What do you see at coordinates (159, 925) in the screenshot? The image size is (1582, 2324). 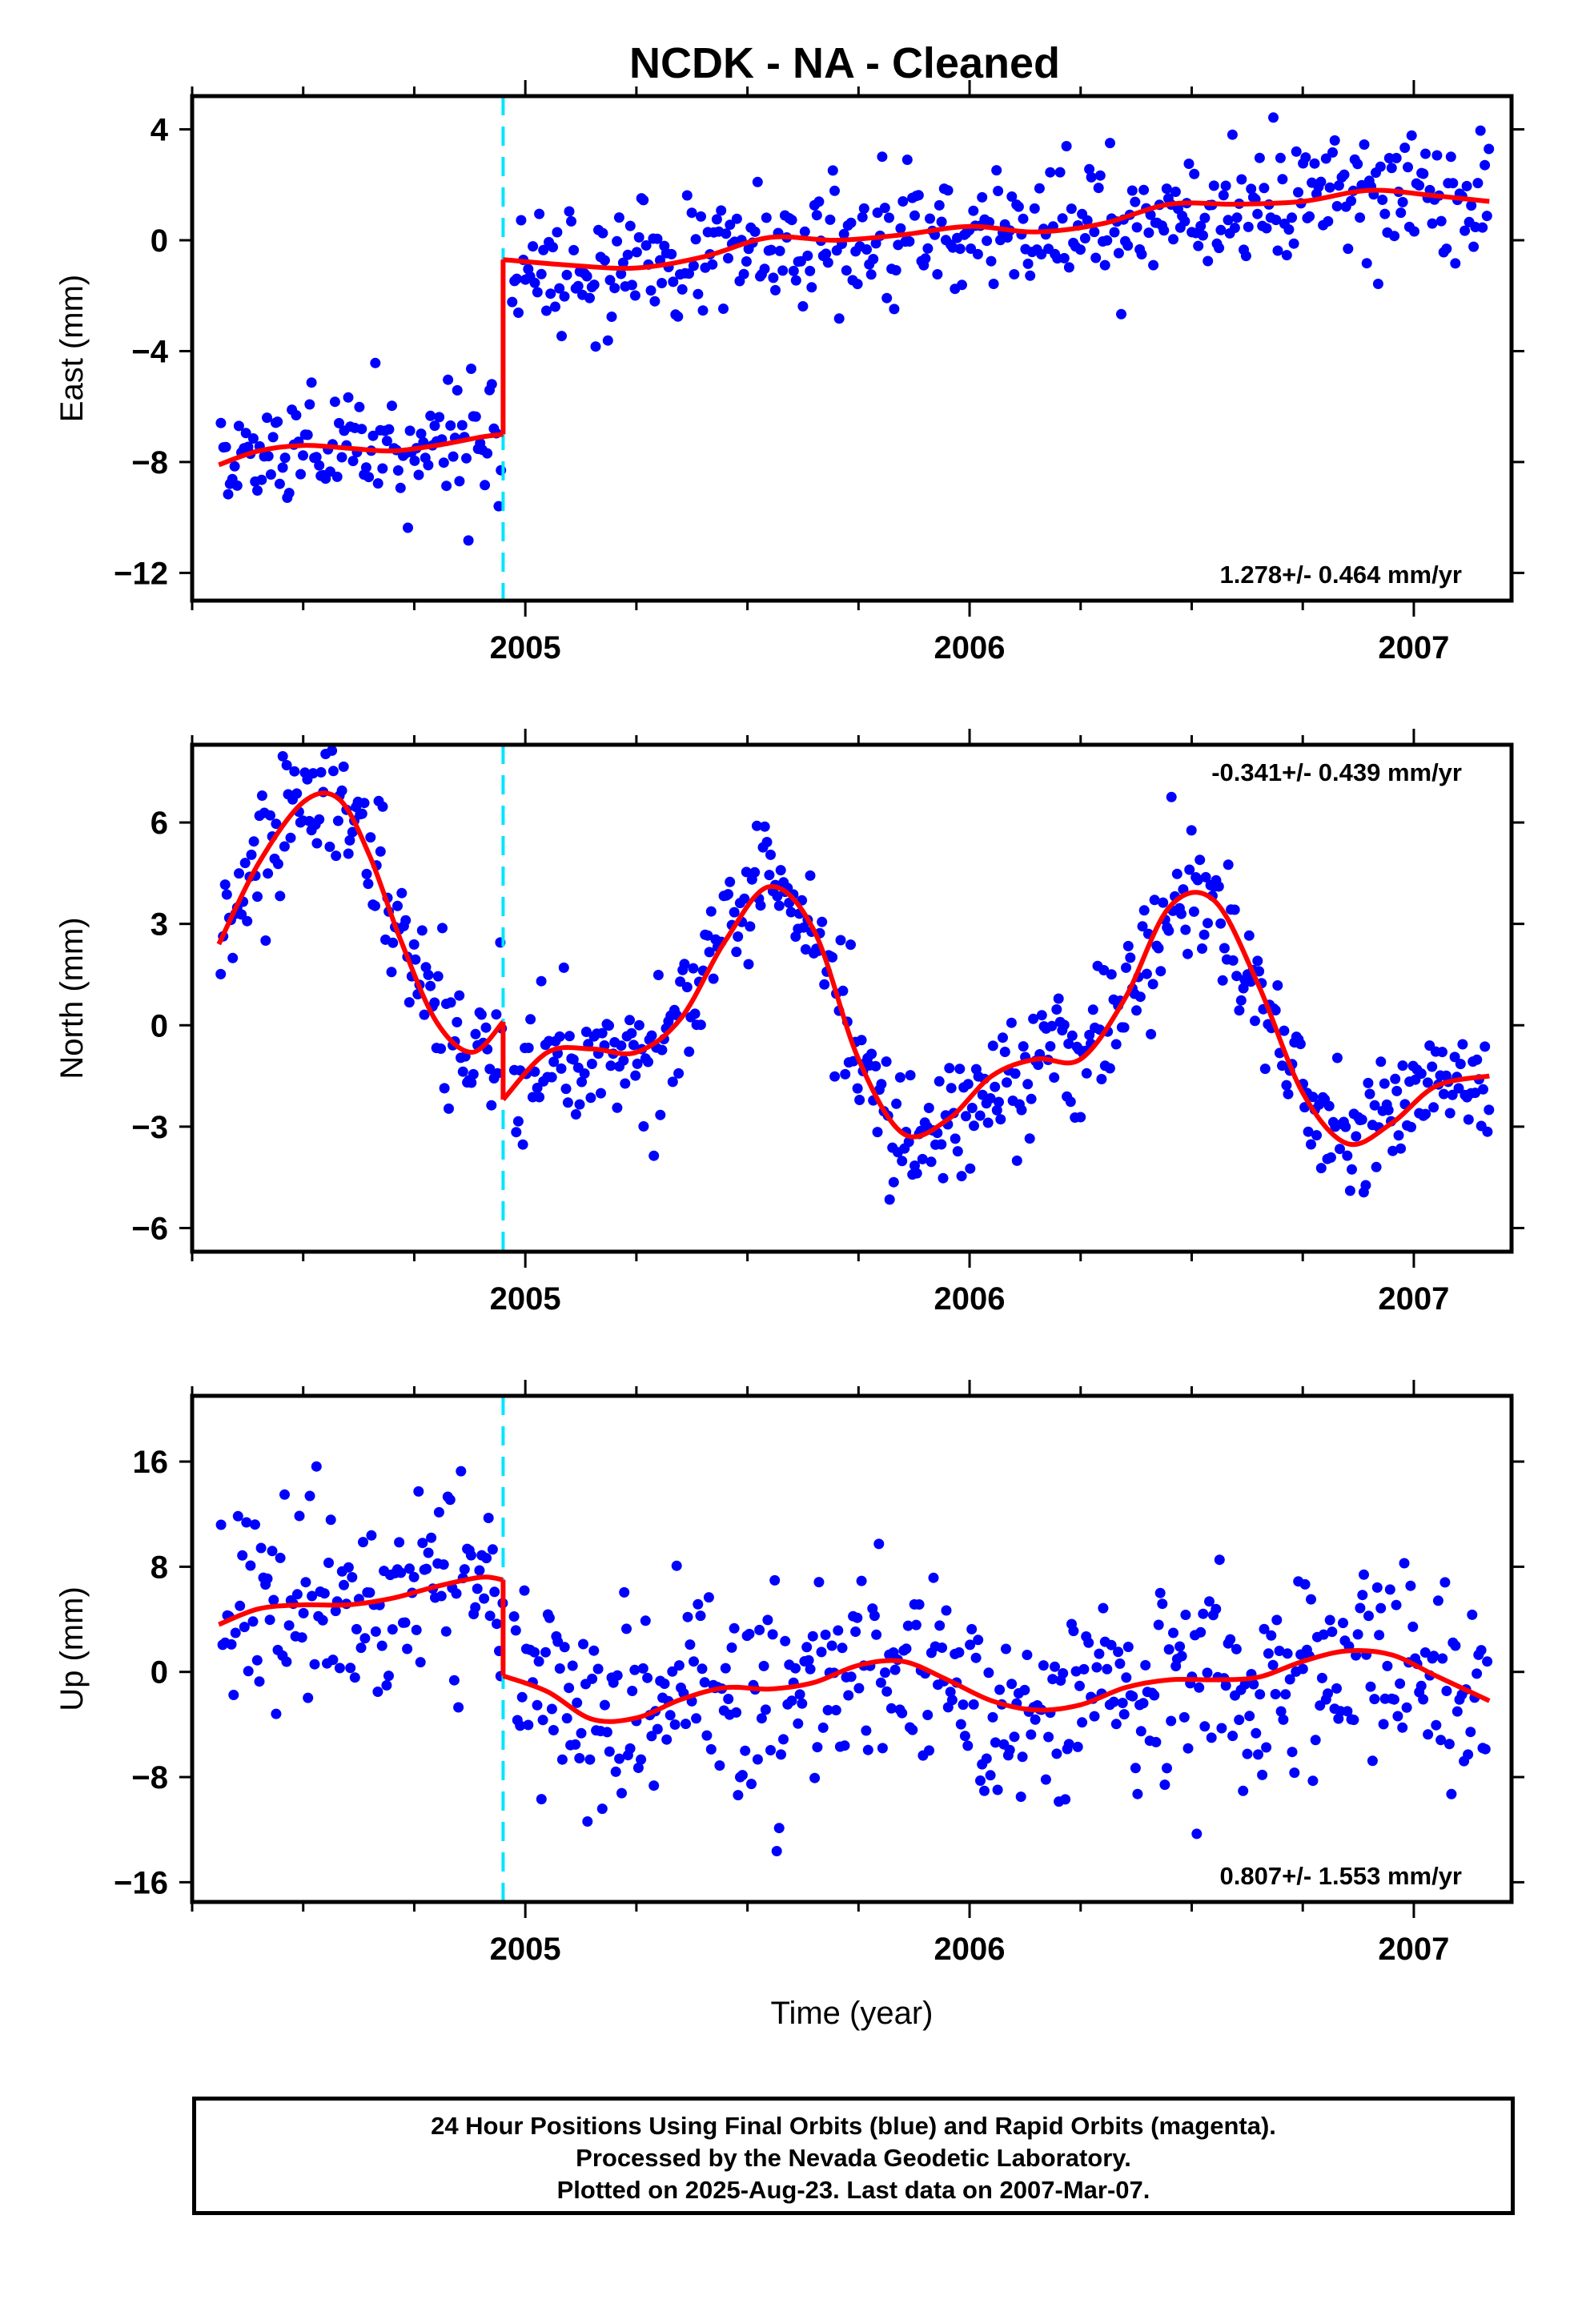 I see `y-tick-label: 3` at bounding box center [159, 925].